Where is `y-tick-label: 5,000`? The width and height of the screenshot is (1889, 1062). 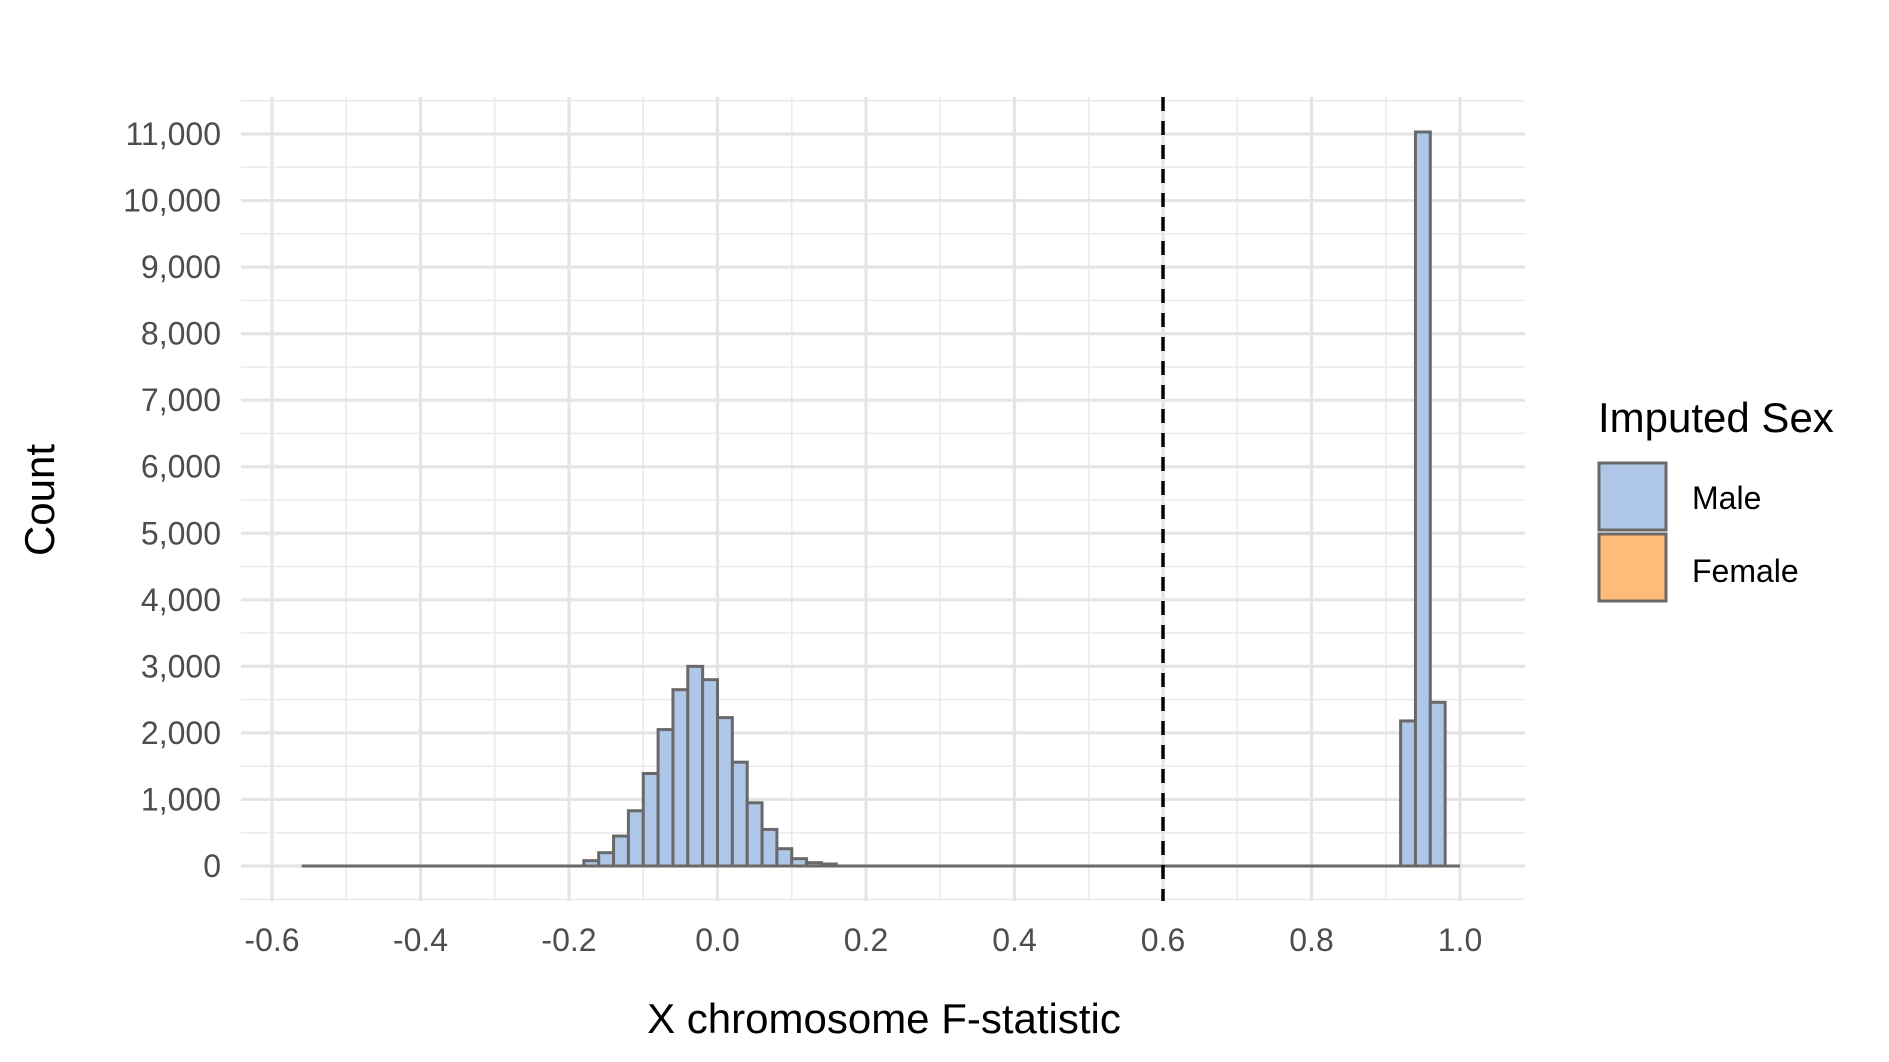 y-tick-label: 5,000 is located at coordinates (181, 533).